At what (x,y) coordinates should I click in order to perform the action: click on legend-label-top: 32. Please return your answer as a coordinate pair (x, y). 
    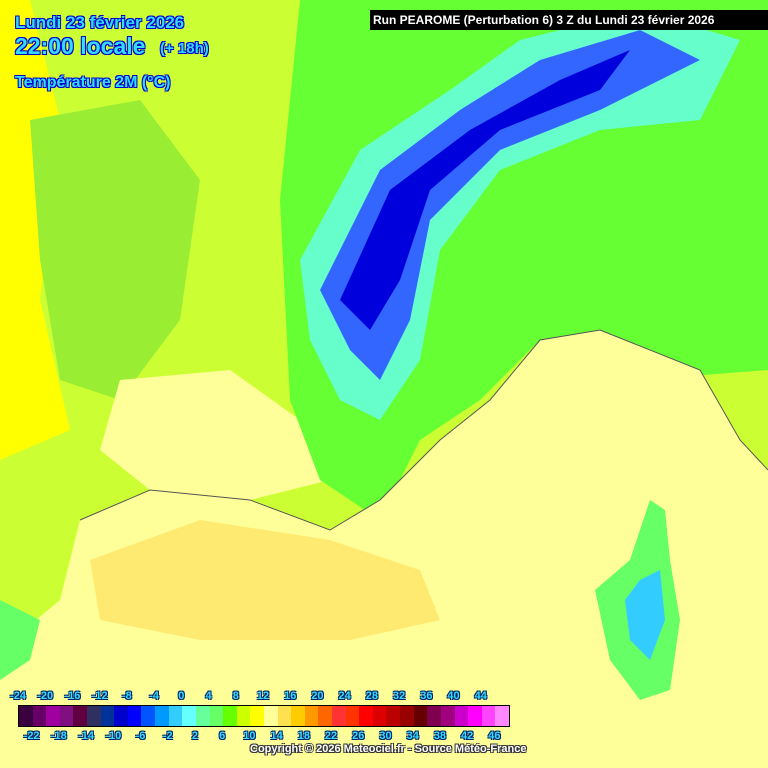
    Looking at the image, I should click on (399, 696).